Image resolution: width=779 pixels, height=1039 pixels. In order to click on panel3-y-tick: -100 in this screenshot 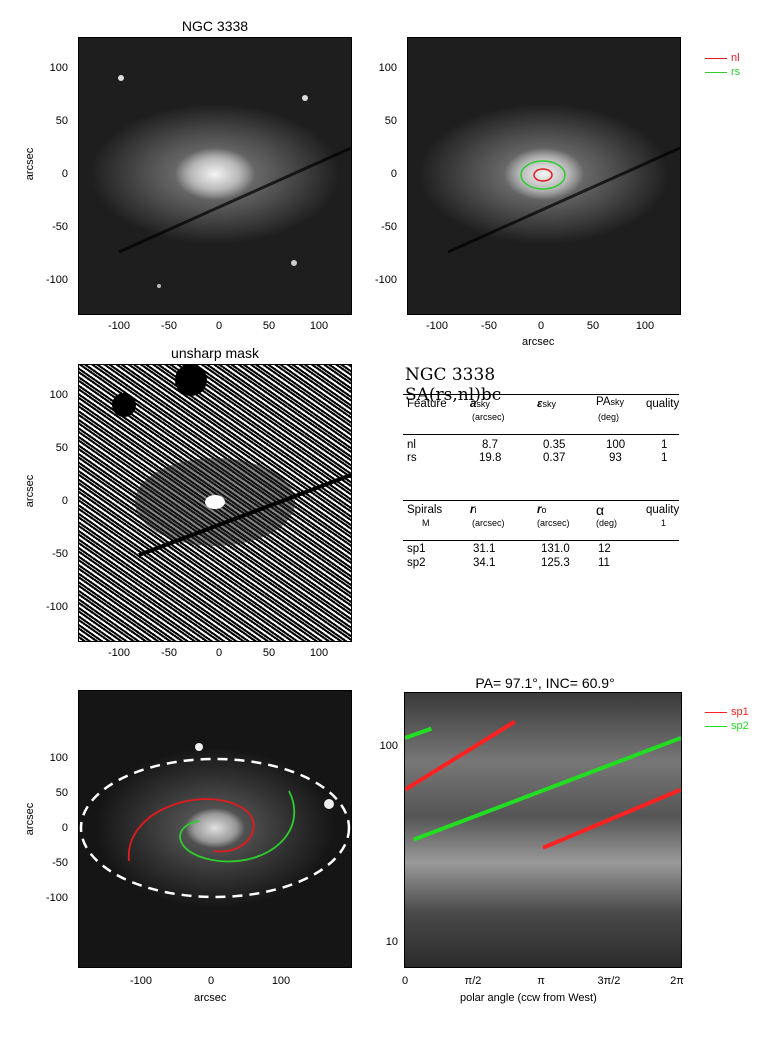, I will do `click(56, 607)`.